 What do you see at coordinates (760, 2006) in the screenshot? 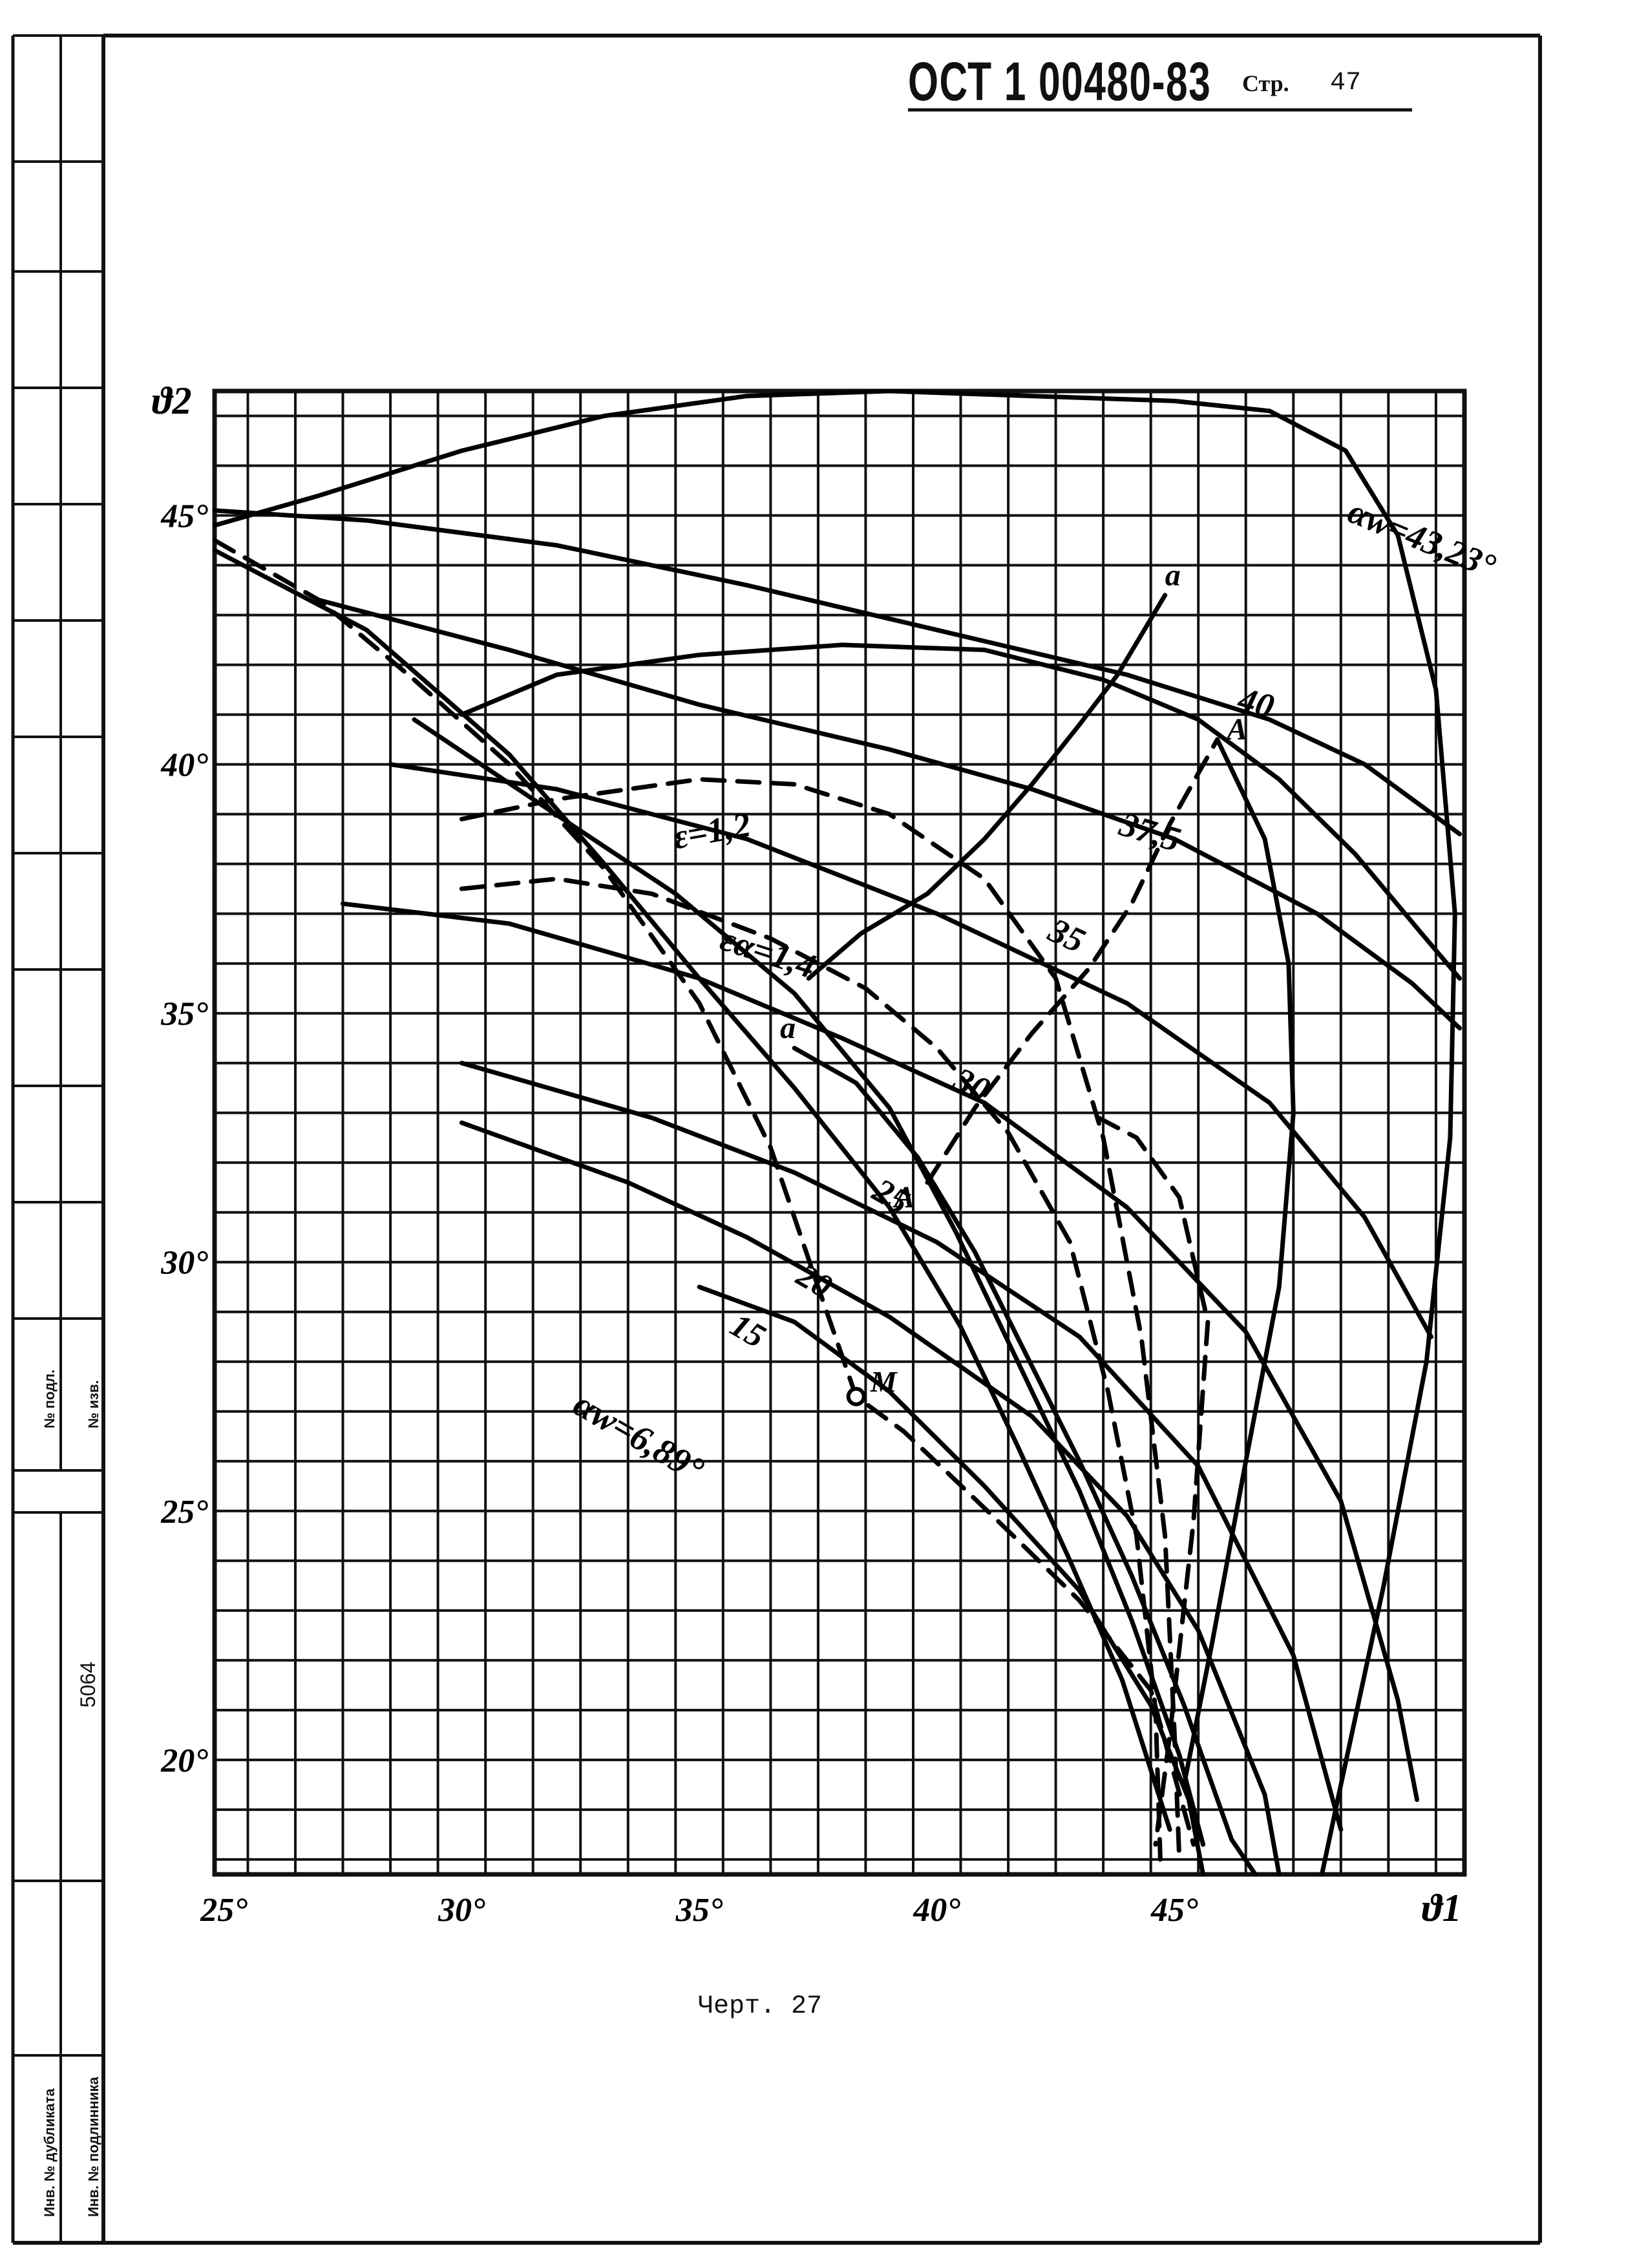
I see `figure-caption: Черт. 27` at bounding box center [760, 2006].